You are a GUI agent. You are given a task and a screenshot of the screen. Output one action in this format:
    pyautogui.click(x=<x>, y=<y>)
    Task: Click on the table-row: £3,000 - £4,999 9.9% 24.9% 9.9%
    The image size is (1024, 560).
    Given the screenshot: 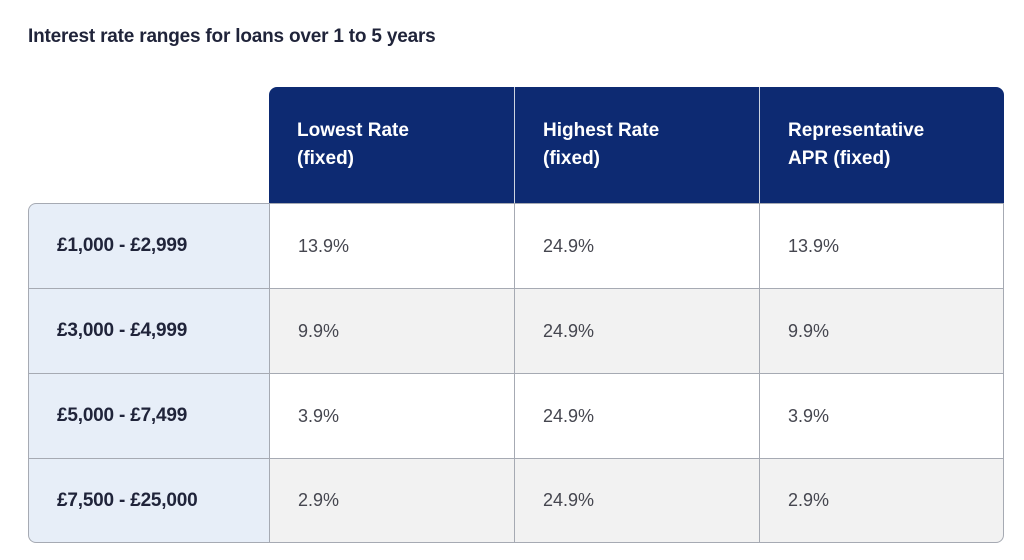 What is the action you would take?
    pyautogui.click(x=516, y=330)
    